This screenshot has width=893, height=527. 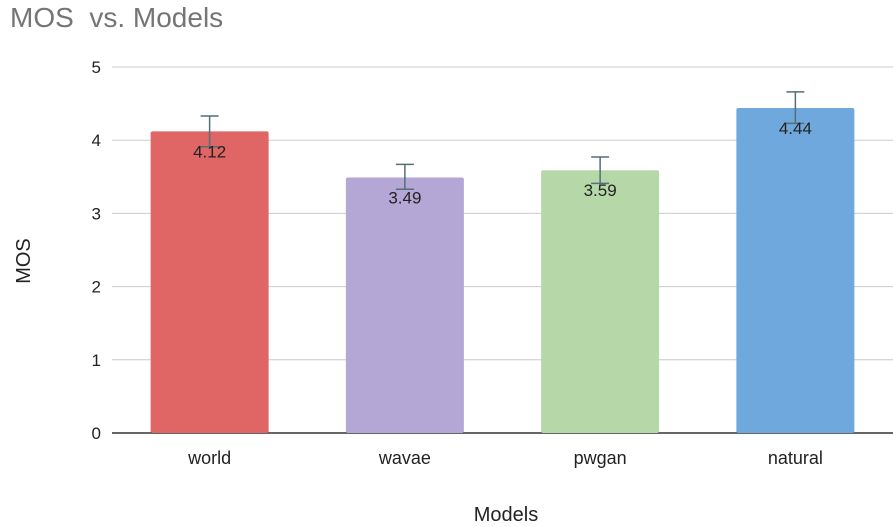 What do you see at coordinates (795, 108) in the screenshot?
I see `error-bar-natural` at bounding box center [795, 108].